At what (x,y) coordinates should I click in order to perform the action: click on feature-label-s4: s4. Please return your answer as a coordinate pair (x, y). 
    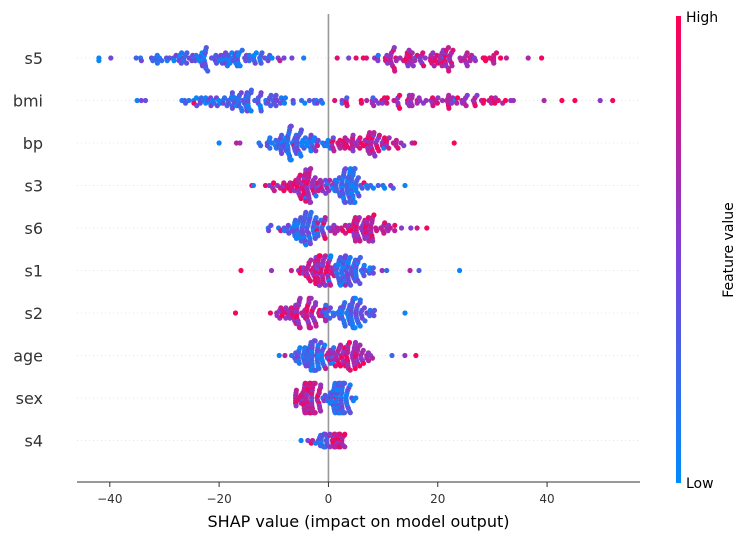
    Looking at the image, I should click on (33, 441).